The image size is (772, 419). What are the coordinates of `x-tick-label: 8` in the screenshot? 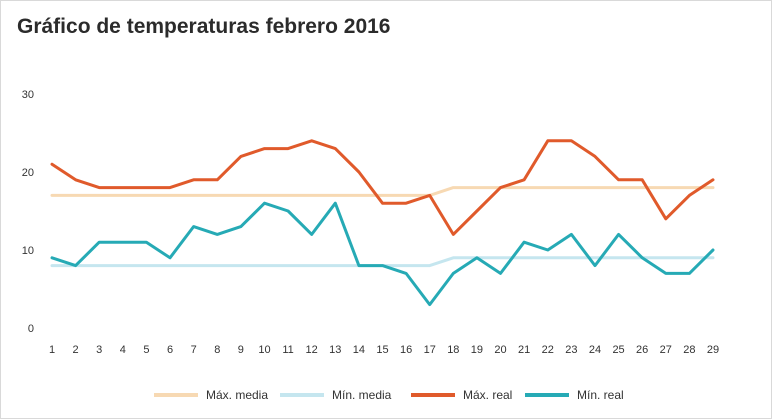 It's located at (217, 350).